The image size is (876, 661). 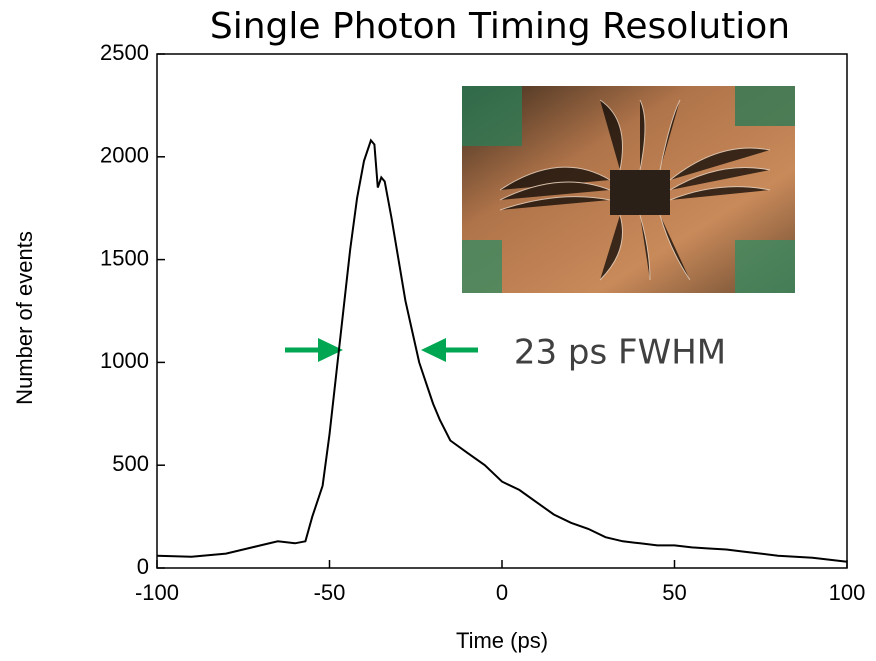 I want to click on x-axis-title: Time (ps), so click(x=502, y=640).